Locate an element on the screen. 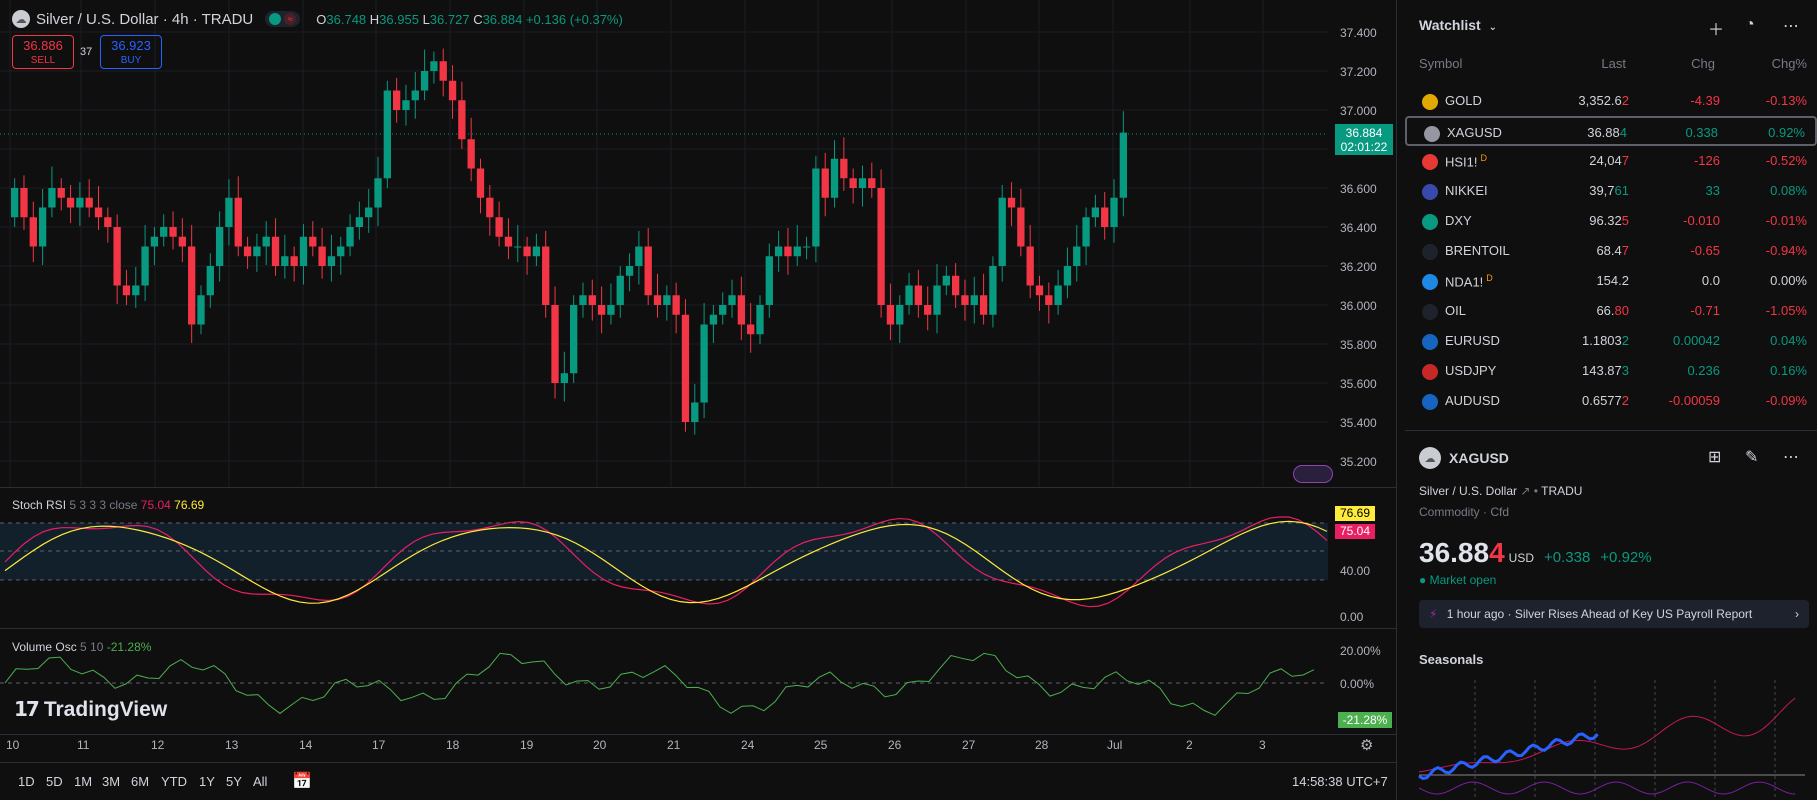 The image size is (1817, 800). timeframe-button-3m: 3M is located at coordinates (111, 781).